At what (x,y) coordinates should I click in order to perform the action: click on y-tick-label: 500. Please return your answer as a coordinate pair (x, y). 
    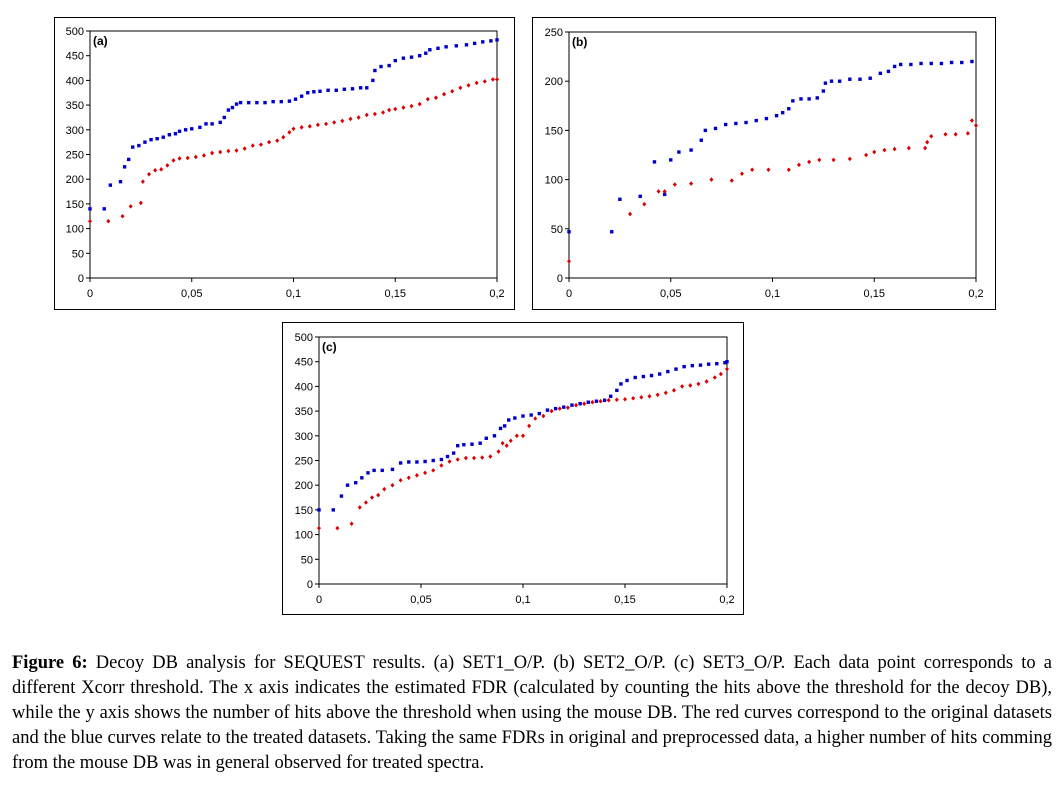
    Looking at the image, I should click on (304, 338).